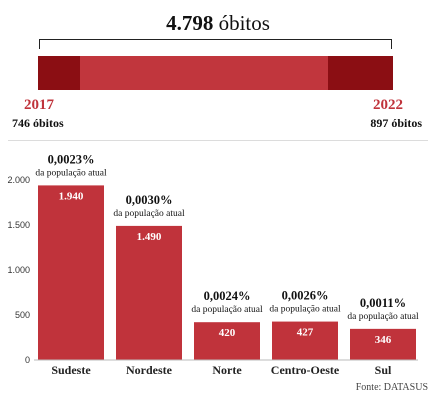 The image size is (436, 400). What do you see at coordinates (39, 105) in the screenshot?
I see `start-year: 2017` at bounding box center [39, 105].